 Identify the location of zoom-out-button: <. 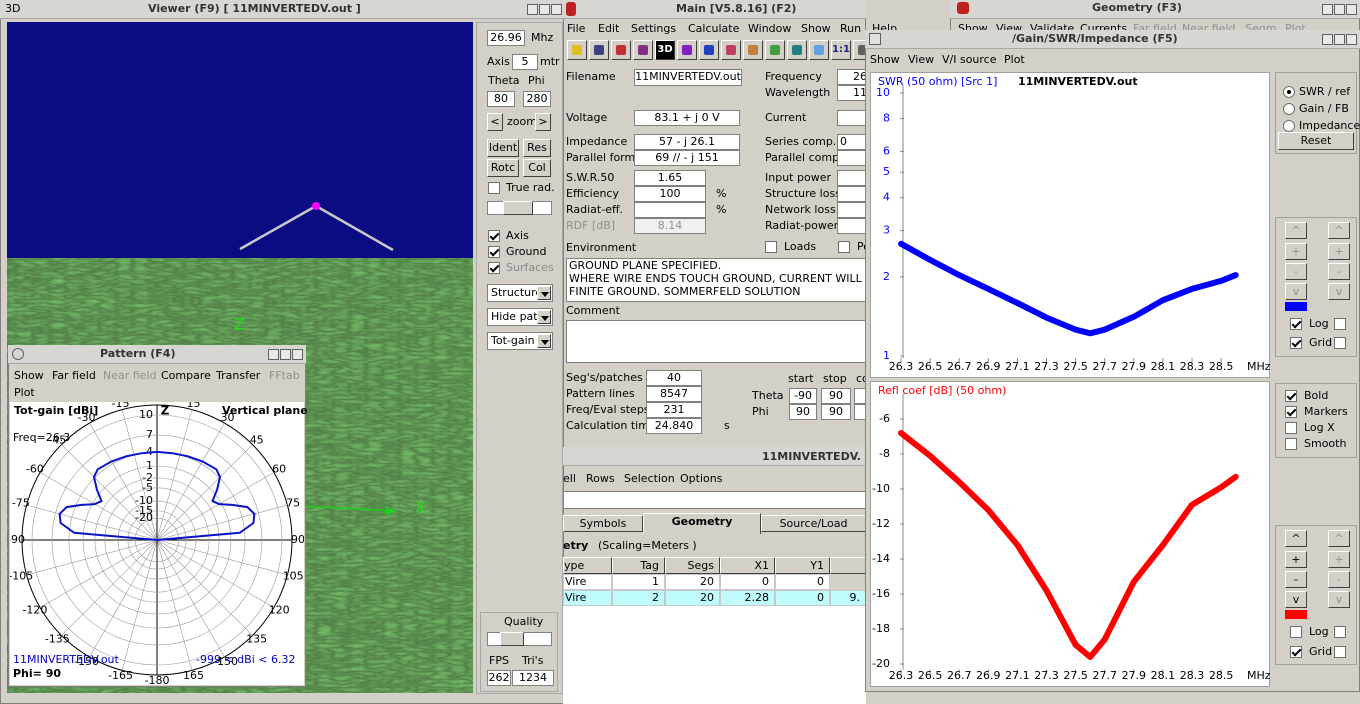
(495, 122).